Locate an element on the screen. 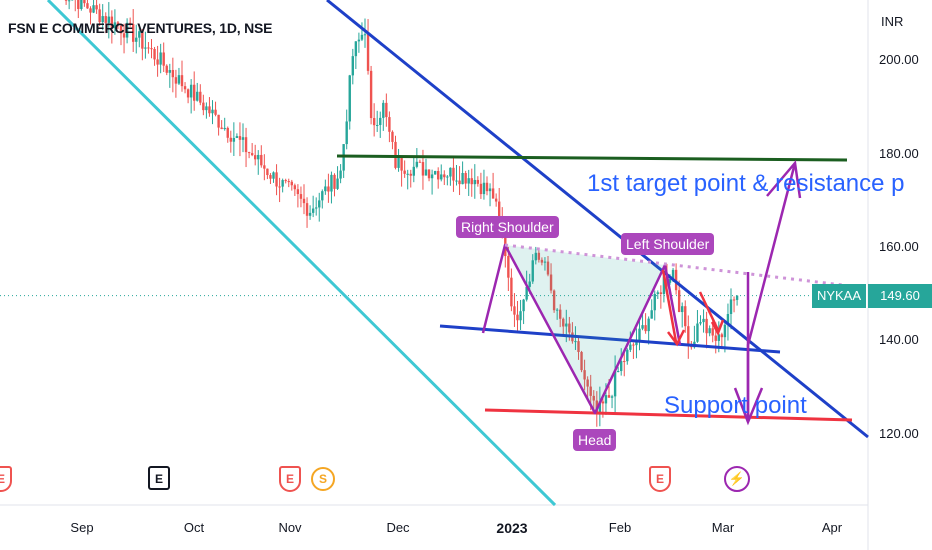 This screenshot has width=932, height=550. y-tick-label: 120.00 is located at coordinates (899, 433).